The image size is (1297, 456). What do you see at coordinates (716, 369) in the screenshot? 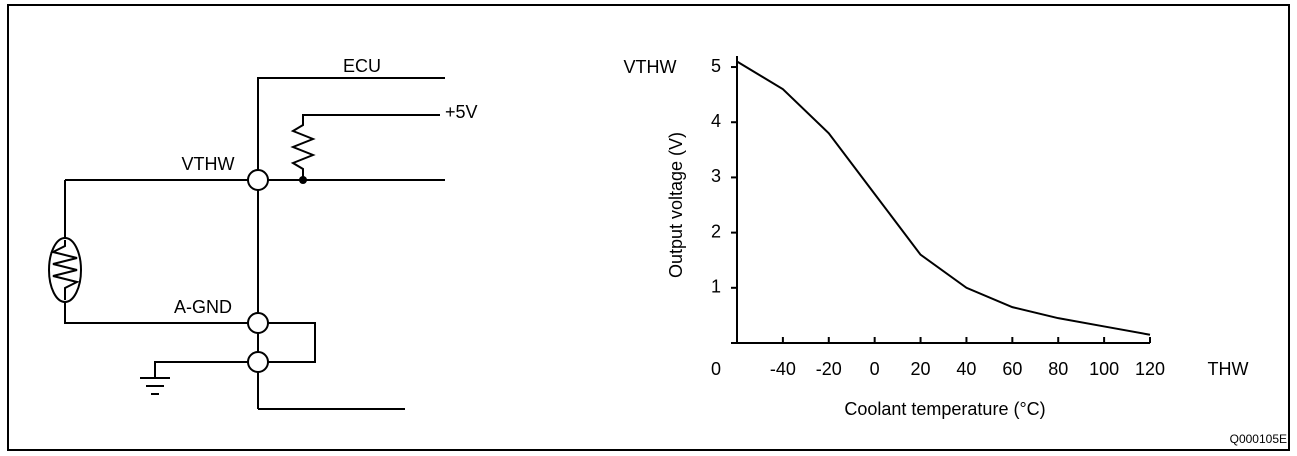
I see `y-tick-label: 0` at bounding box center [716, 369].